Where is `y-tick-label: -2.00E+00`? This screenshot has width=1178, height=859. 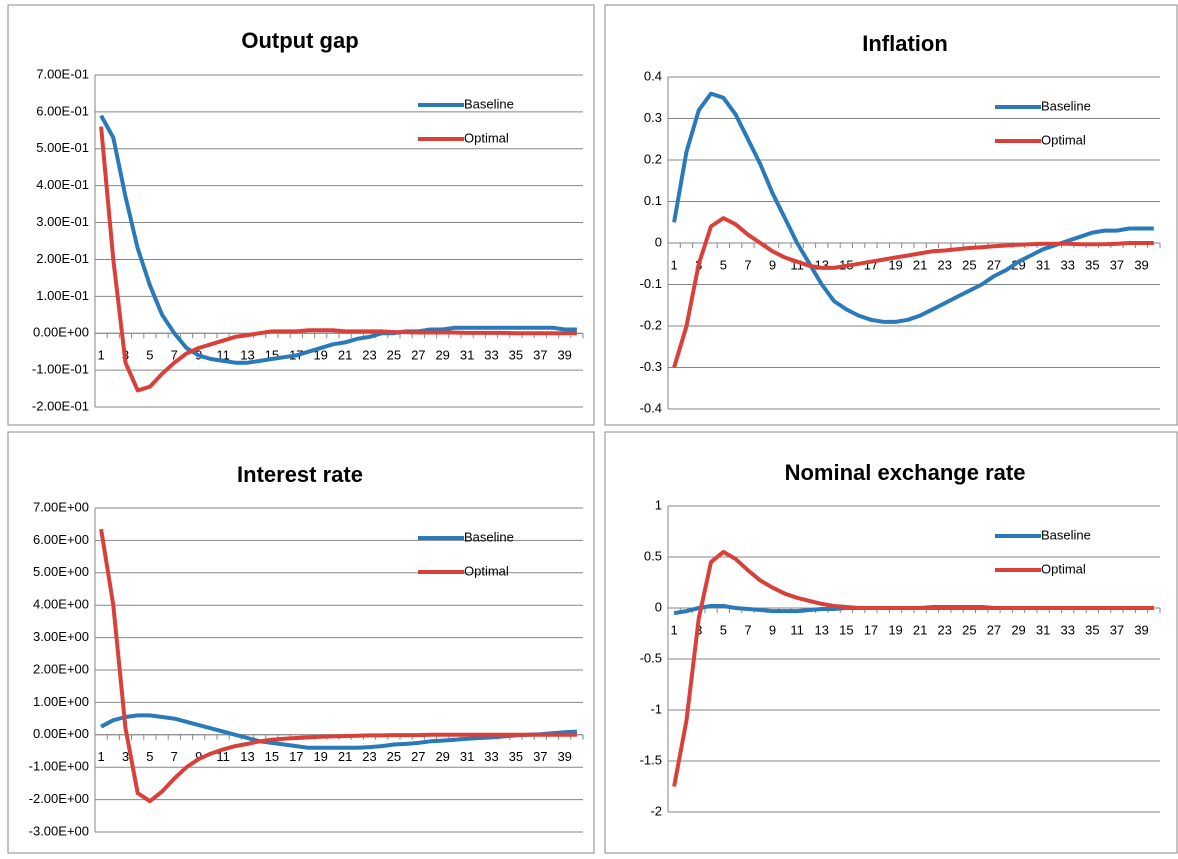 y-tick-label: -2.00E+00 is located at coordinates (59, 798).